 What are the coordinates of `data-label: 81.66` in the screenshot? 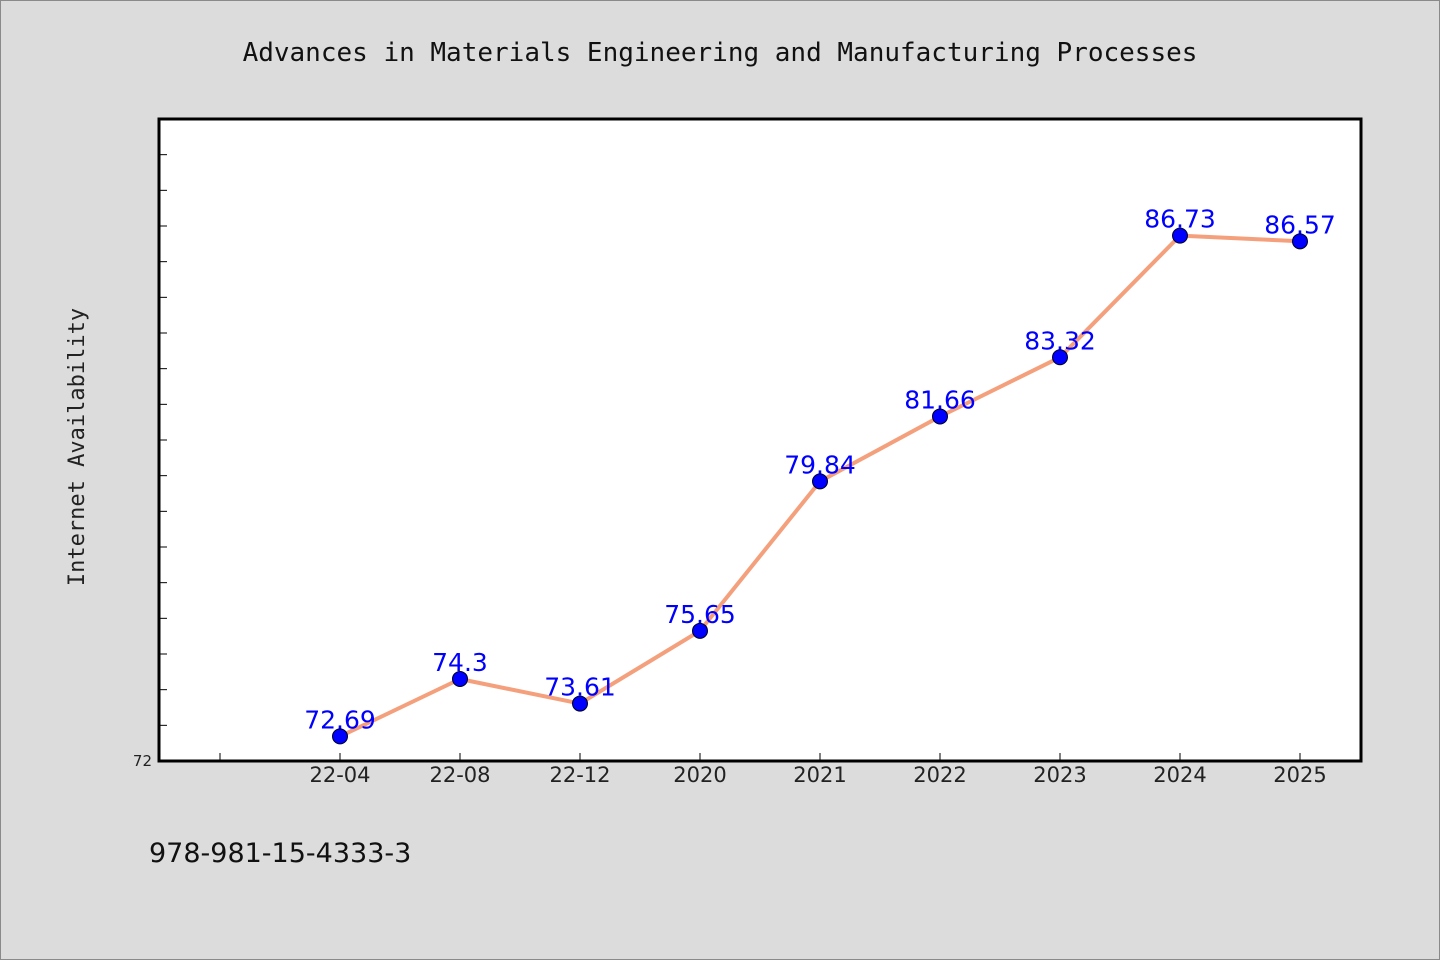 It's located at (940, 399).